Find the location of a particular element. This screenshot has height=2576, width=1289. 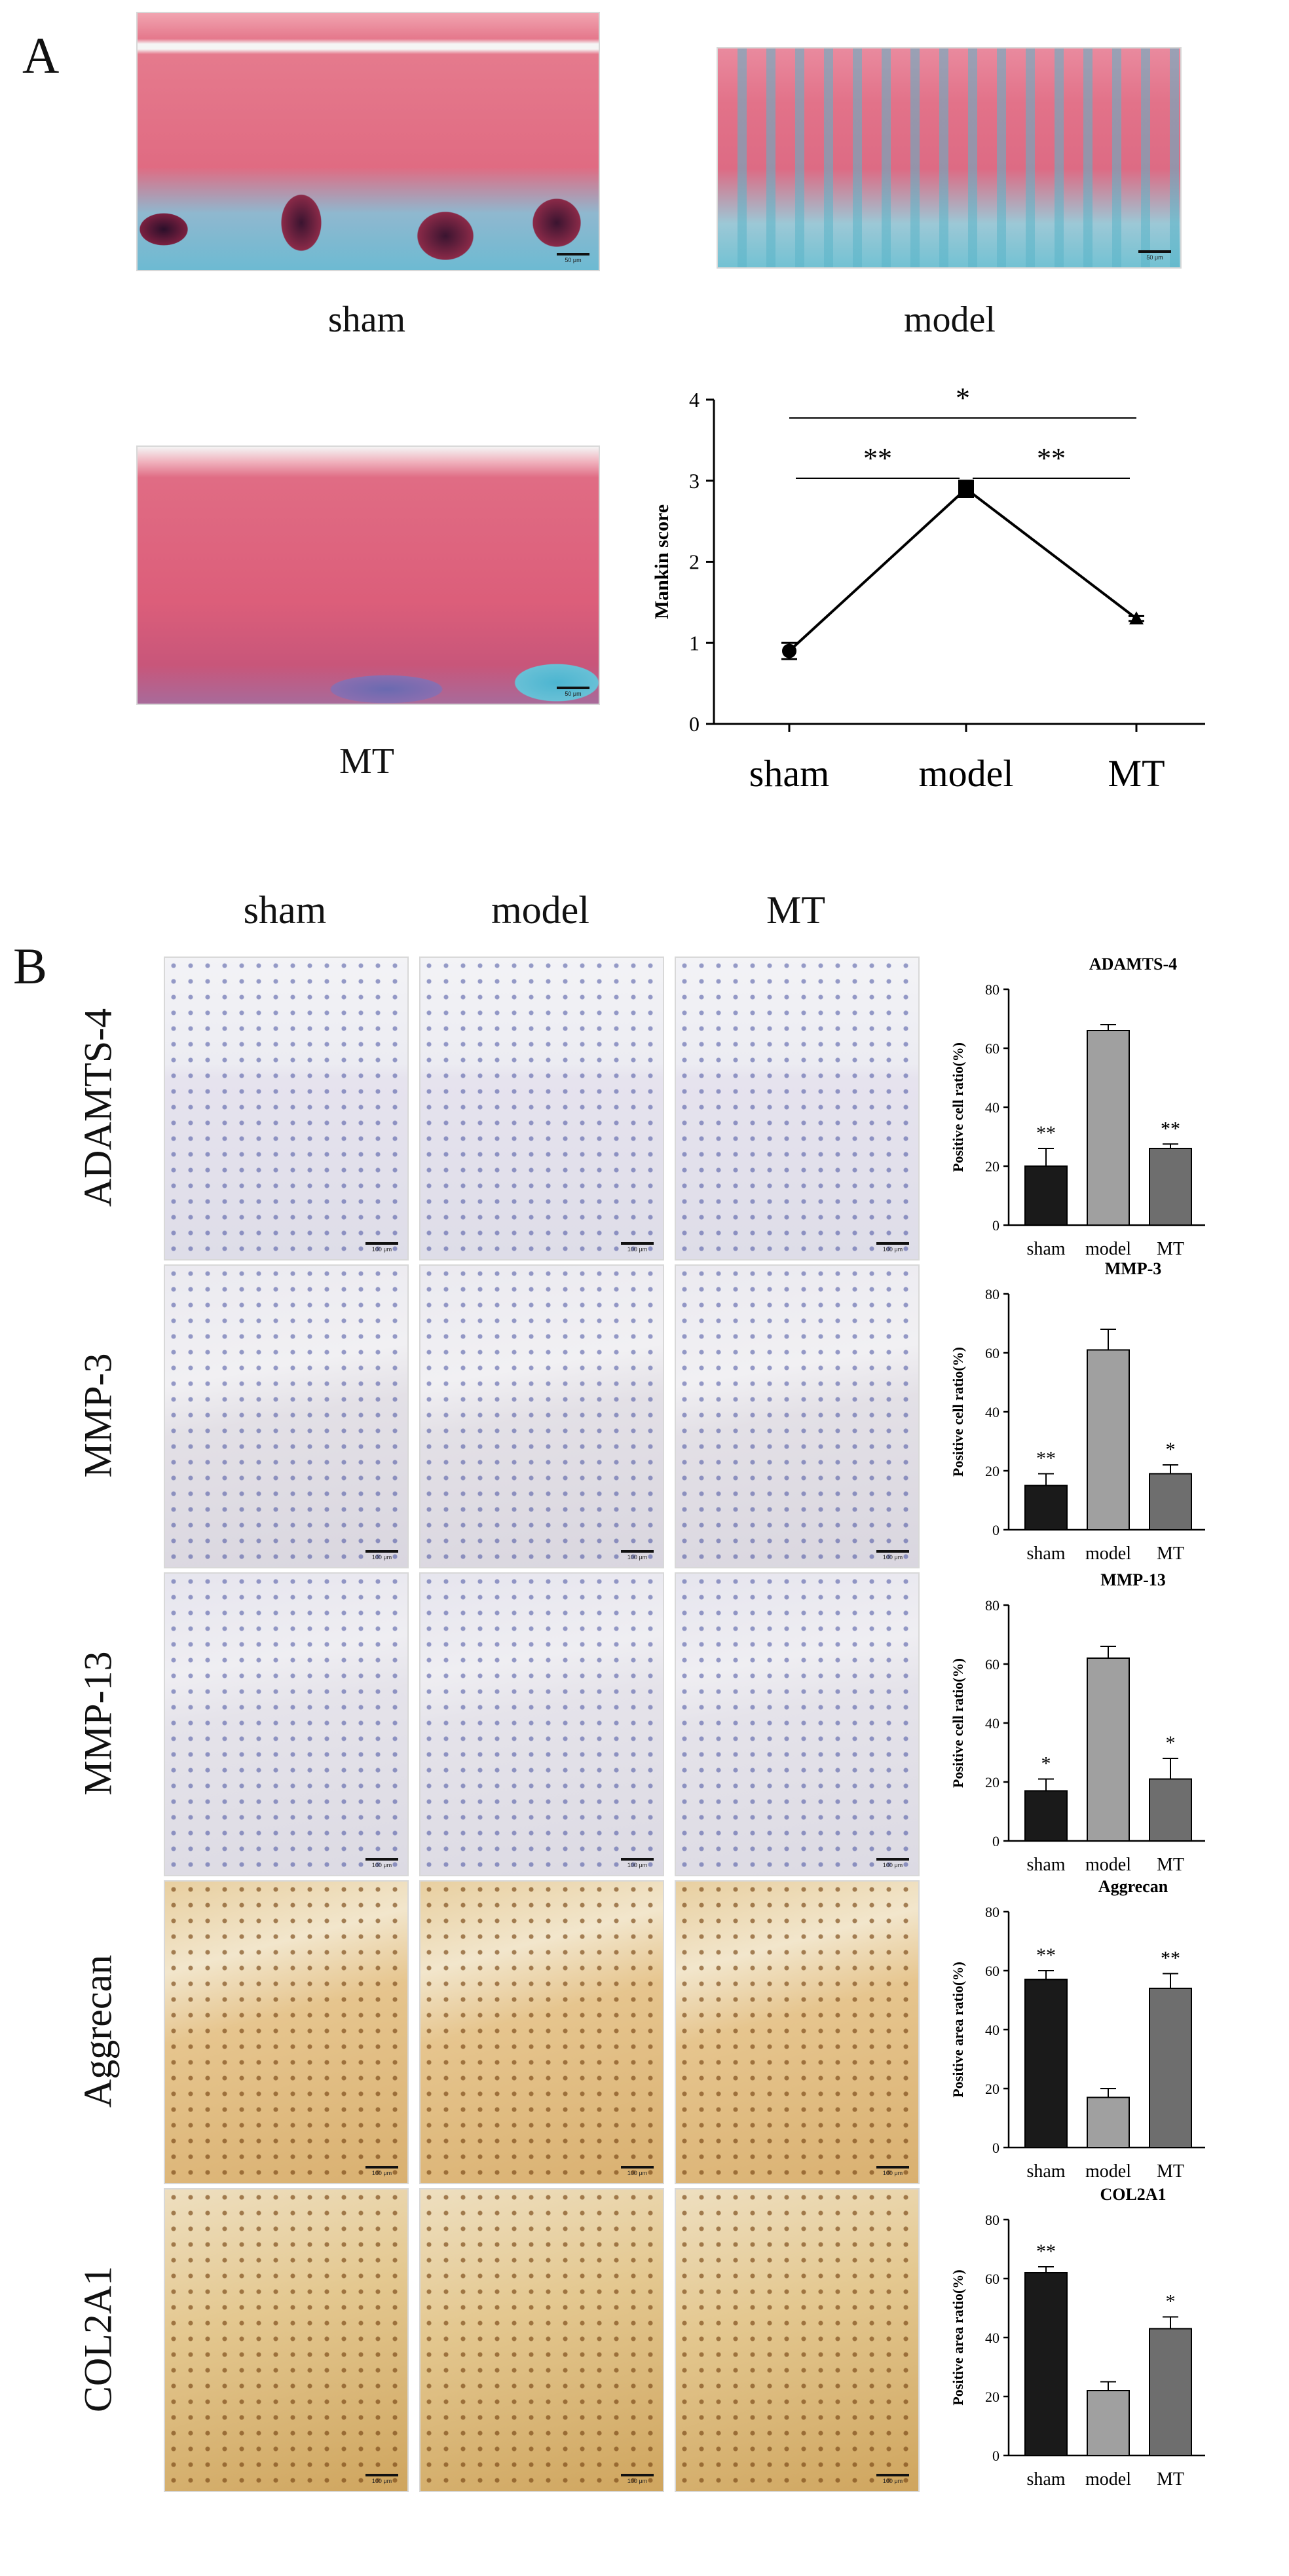

y-axis-label: Mankin score is located at coordinates (662, 561).